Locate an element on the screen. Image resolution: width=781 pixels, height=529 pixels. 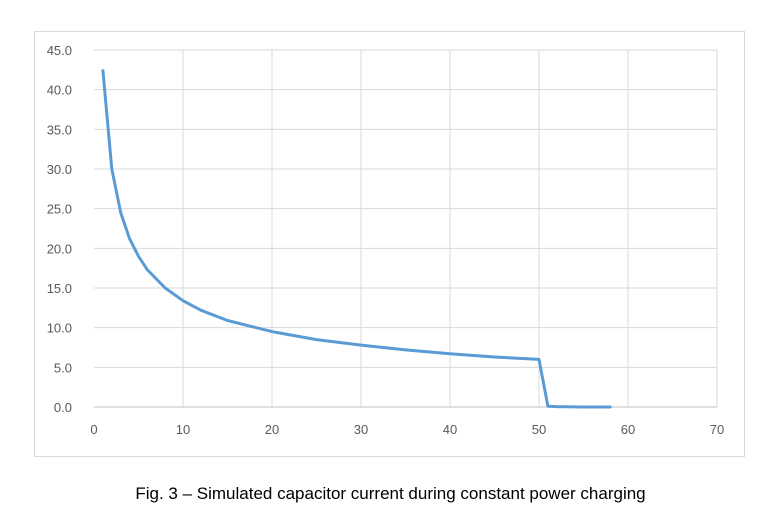
x-tick-label: 70 is located at coordinates (717, 429).